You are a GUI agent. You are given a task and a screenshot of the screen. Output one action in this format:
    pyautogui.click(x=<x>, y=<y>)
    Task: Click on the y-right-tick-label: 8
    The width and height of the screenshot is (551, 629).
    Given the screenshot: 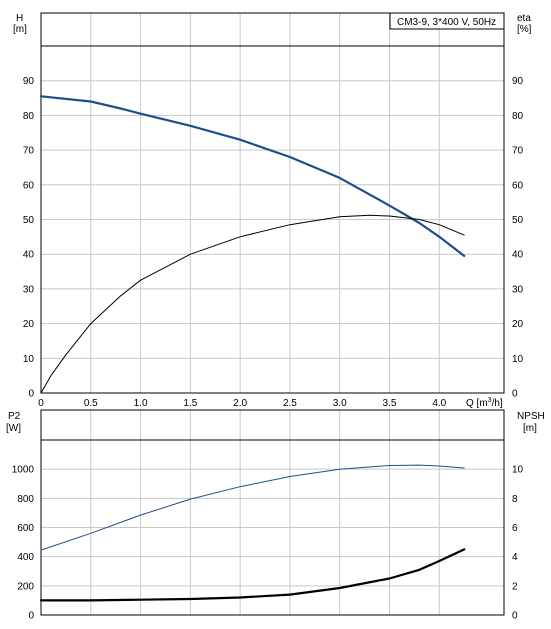 What is the action you would take?
    pyautogui.click(x=515, y=499)
    